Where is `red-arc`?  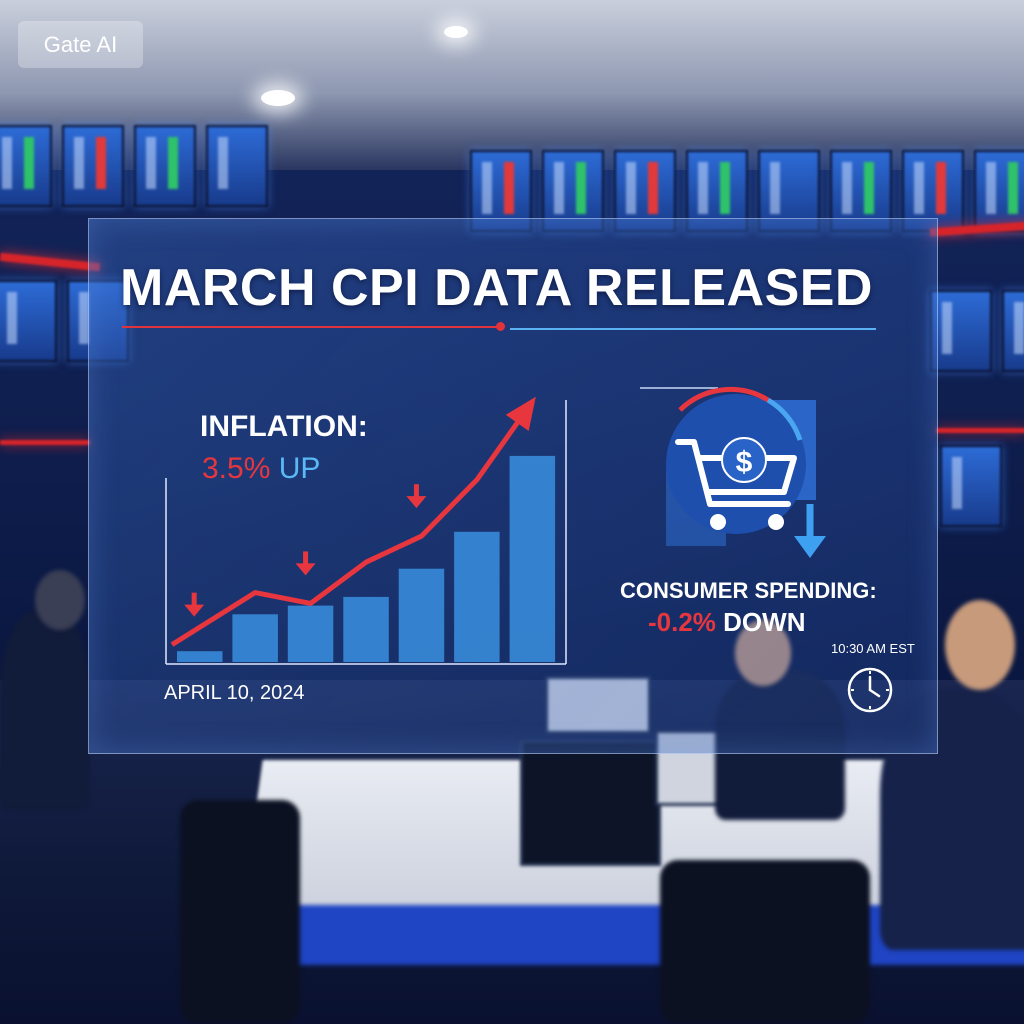 red-arc is located at coordinates (724, 399).